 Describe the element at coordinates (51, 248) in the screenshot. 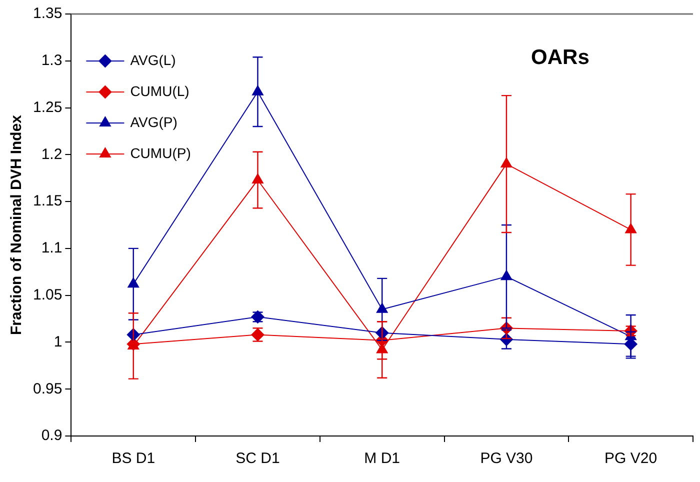

I see `y-tick-label: 1.1` at that location.